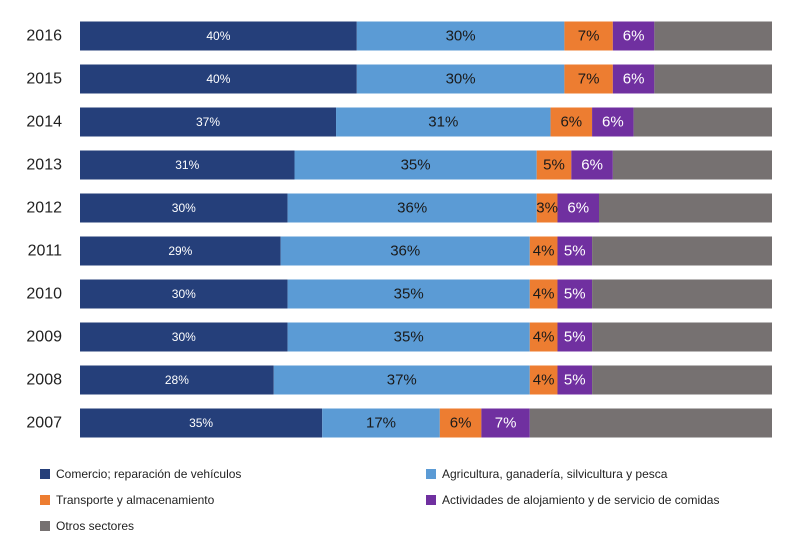 The width and height of the screenshot is (805, 541). I want to click on legend-item: Otros sectores, so click(87, 526).